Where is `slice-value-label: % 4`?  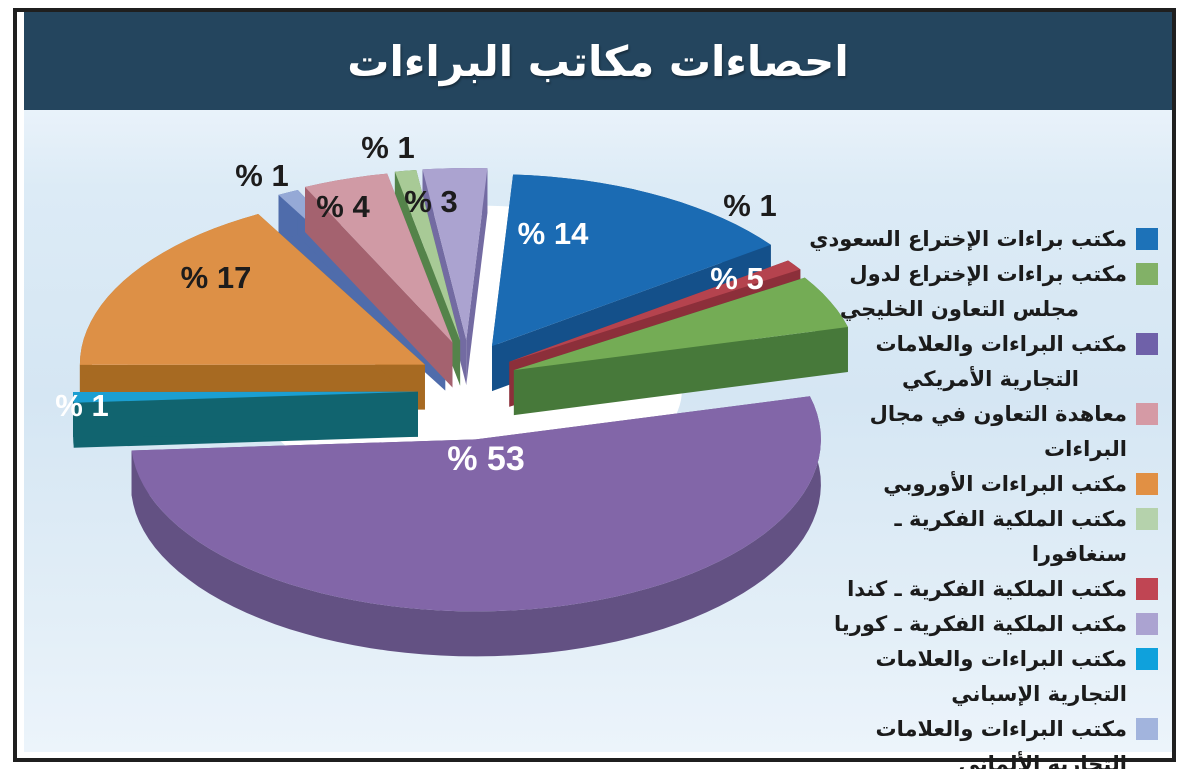 slice-value-label: % 4 is located at coordinates (343, 206).